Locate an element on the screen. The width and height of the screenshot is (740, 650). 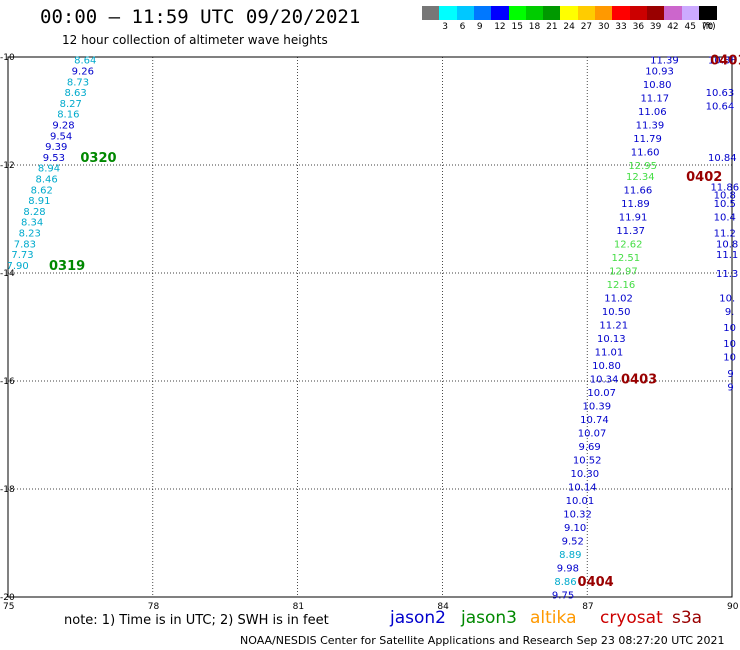
wave-height-point: 9.26 is located at coordinates (83, 72).